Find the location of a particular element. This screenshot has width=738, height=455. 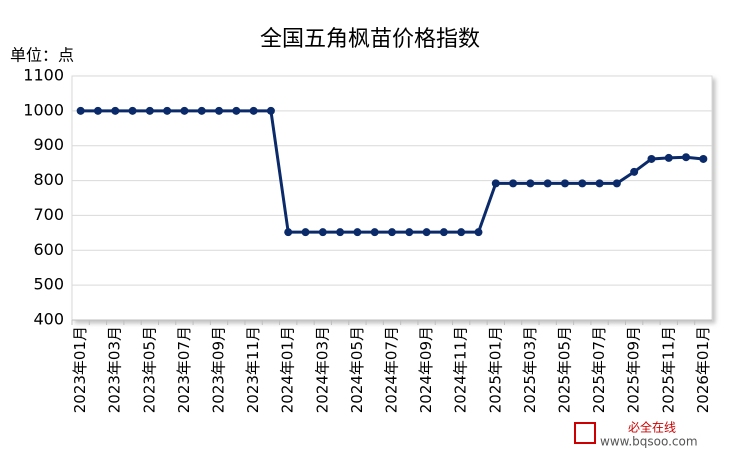

chart-title: 全国五角枫苗价格指数 is located at coordinates (370, 39).